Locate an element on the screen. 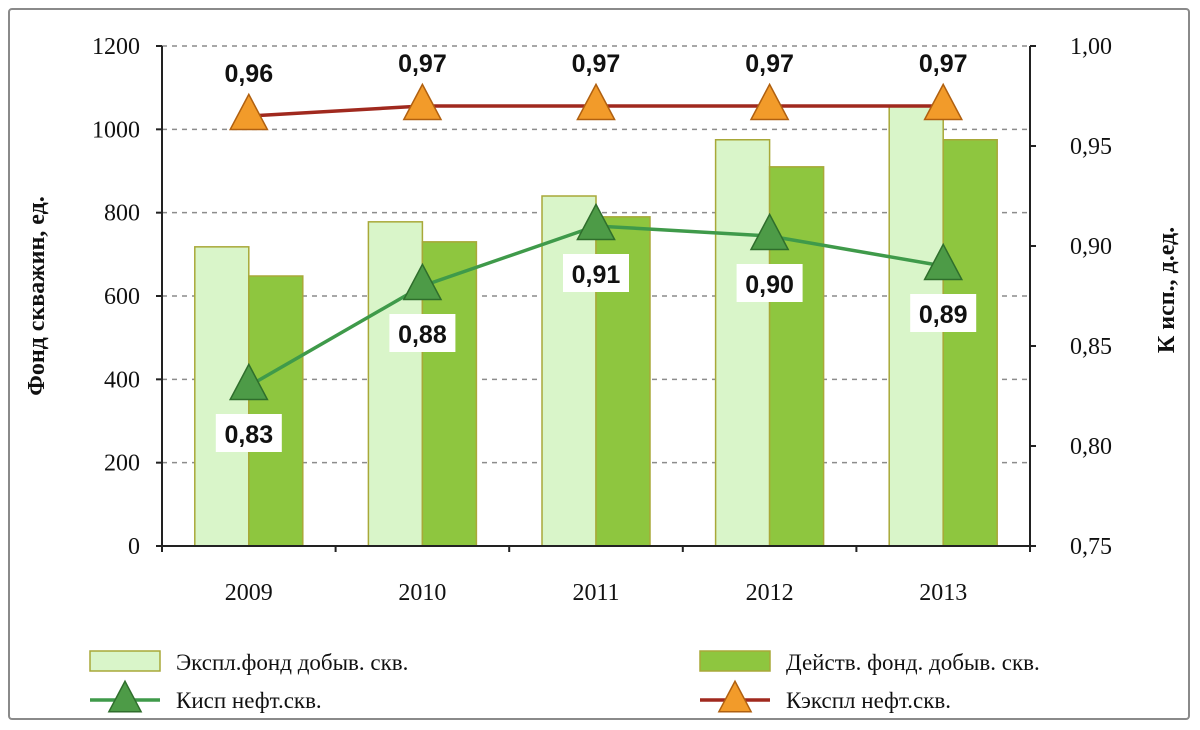 The height and width of the screenshot is (730, 1200). y-right-tick-label: 0,90 is located at coordinates (1091, 247).